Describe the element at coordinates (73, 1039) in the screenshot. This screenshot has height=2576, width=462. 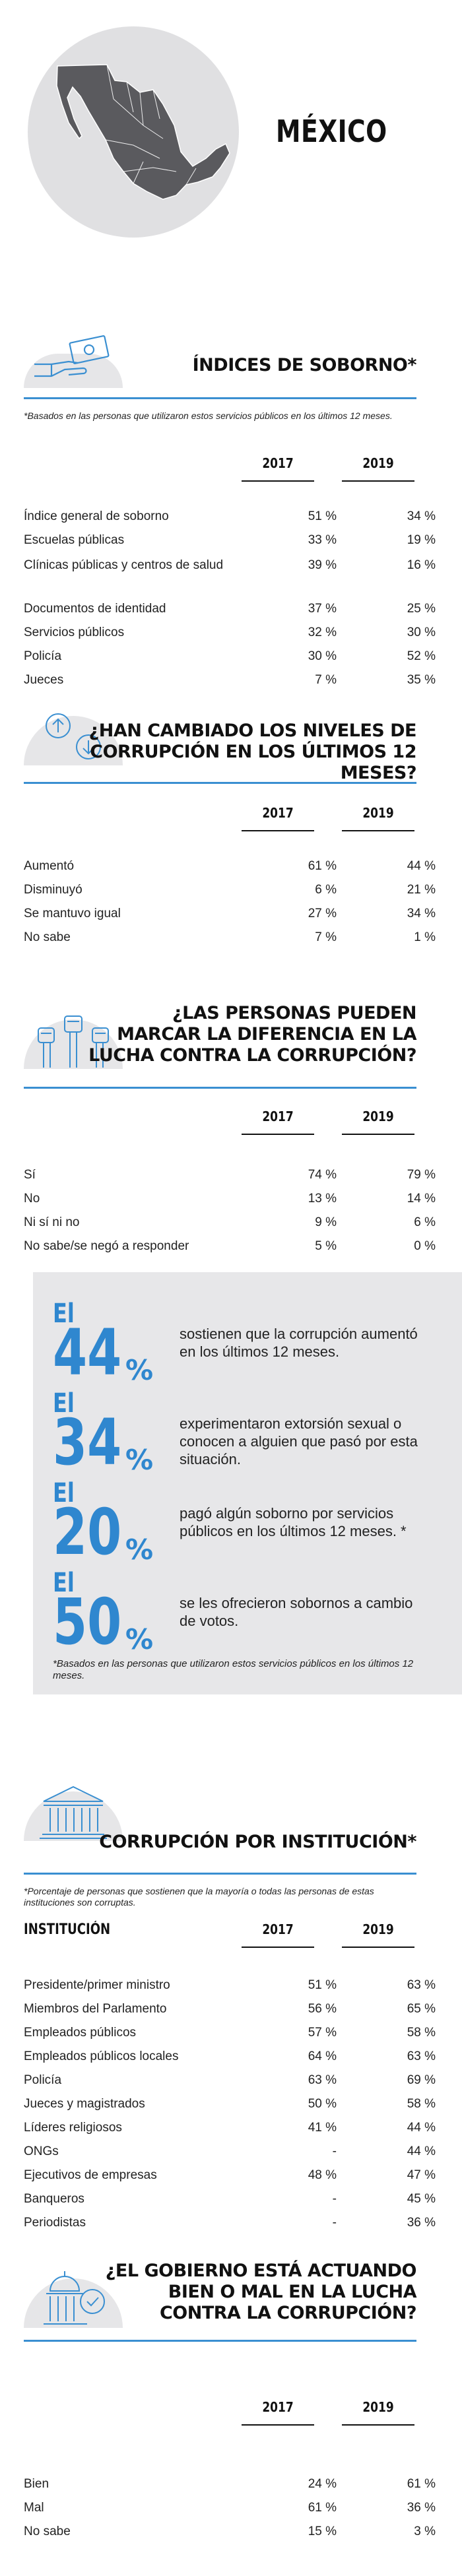
I see `difference-icon-wrap` at that location.